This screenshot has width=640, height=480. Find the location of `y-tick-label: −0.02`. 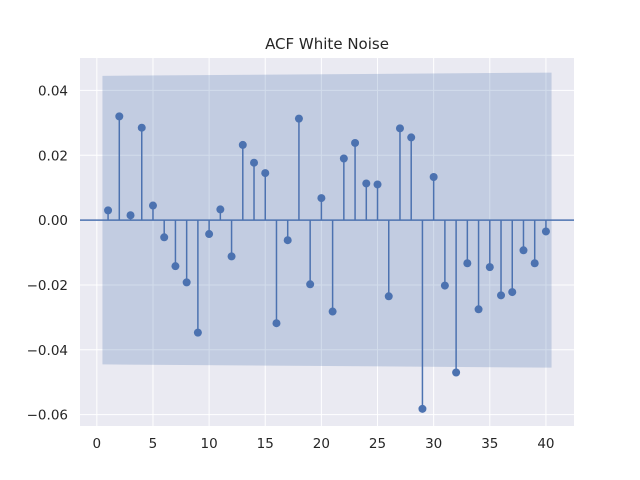

y-tick-label: −0.02 is located at coordinates (47, 286).